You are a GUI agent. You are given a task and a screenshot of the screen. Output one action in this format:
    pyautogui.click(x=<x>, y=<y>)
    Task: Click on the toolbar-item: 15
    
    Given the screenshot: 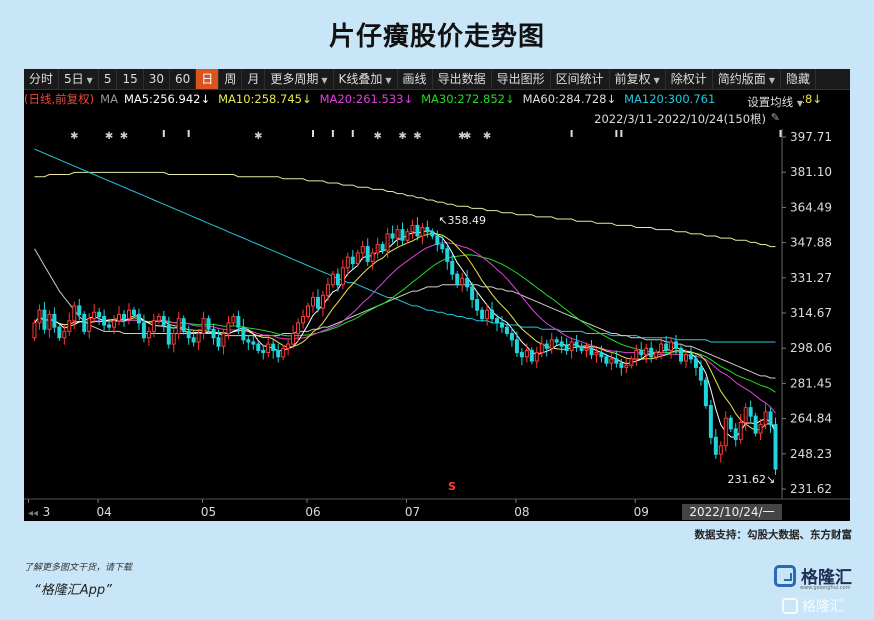 What is the action you would take?
    pyautogui.click(x=130, y=79)
    